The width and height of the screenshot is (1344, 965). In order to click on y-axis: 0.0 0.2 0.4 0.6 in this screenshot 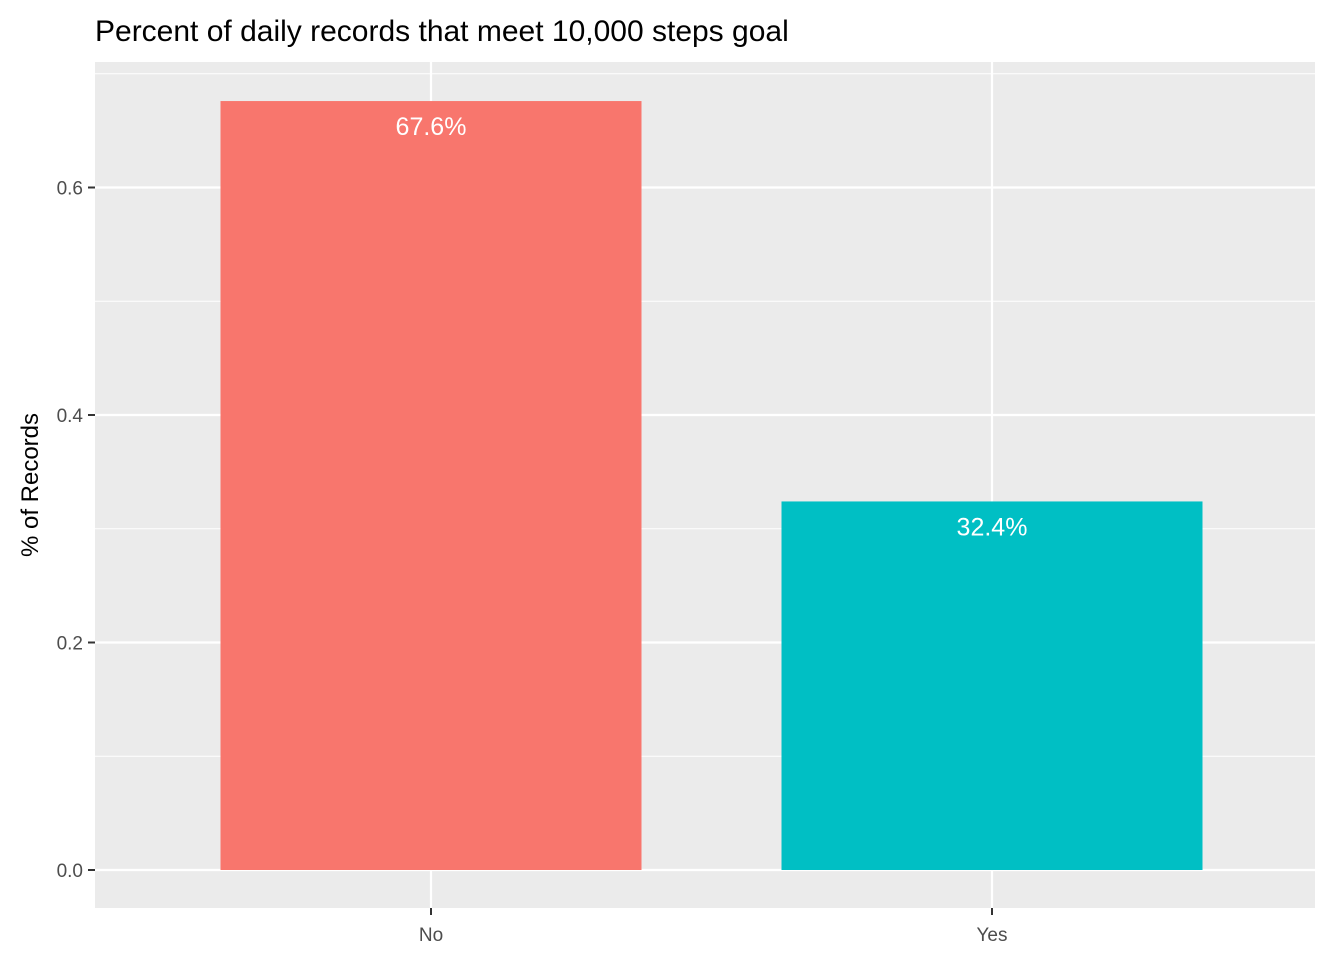, I will do `click(76, 530)`.